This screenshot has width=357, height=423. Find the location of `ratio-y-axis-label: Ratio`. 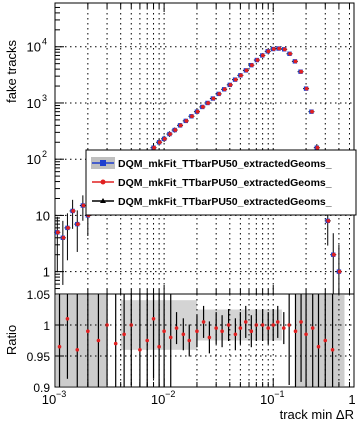

ratio-y-axis-label: Ratio is located at coordinates (11, 340).